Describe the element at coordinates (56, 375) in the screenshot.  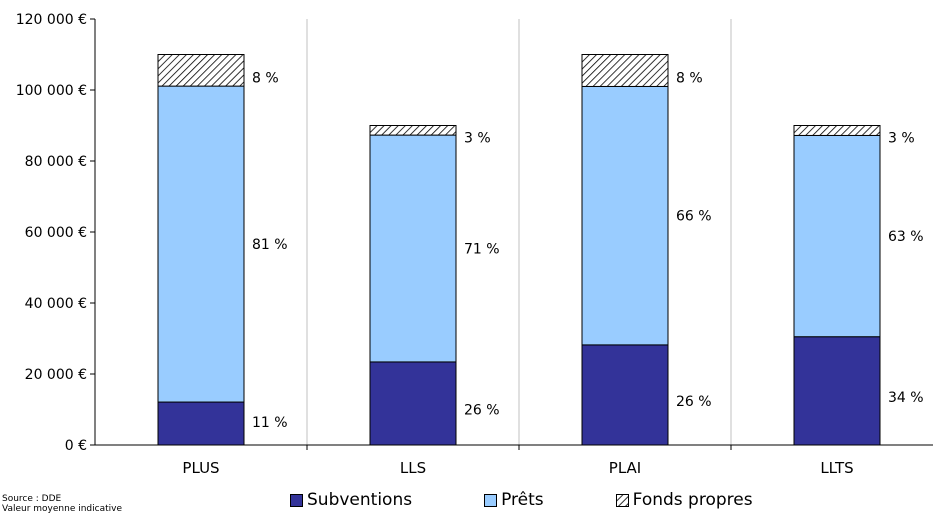
I see `y-tick-label: 20 000 €` at that location.